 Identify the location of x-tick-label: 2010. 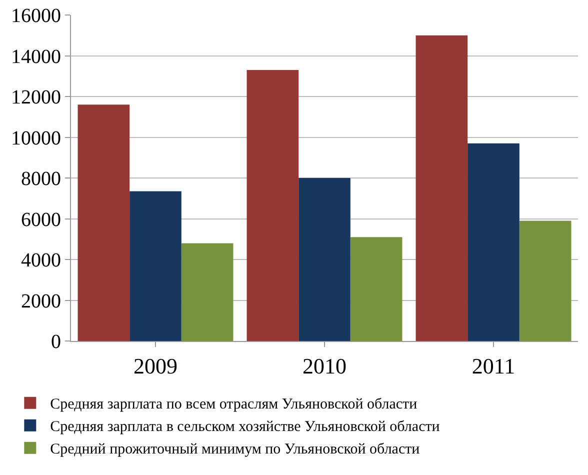
(324, 365).